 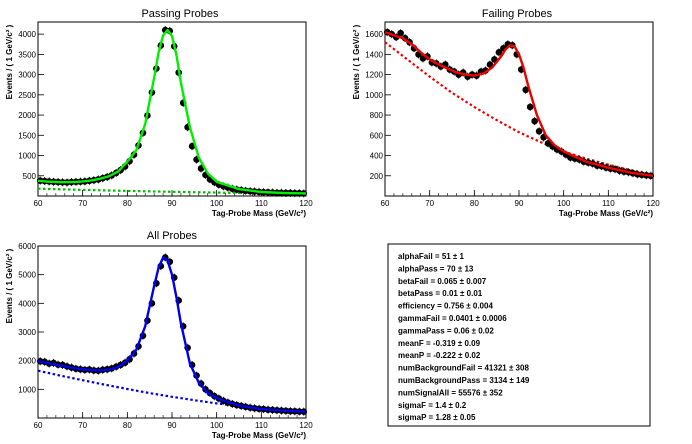 I want to click on parameter-name: alphaPass, so click(x=418, y=268).